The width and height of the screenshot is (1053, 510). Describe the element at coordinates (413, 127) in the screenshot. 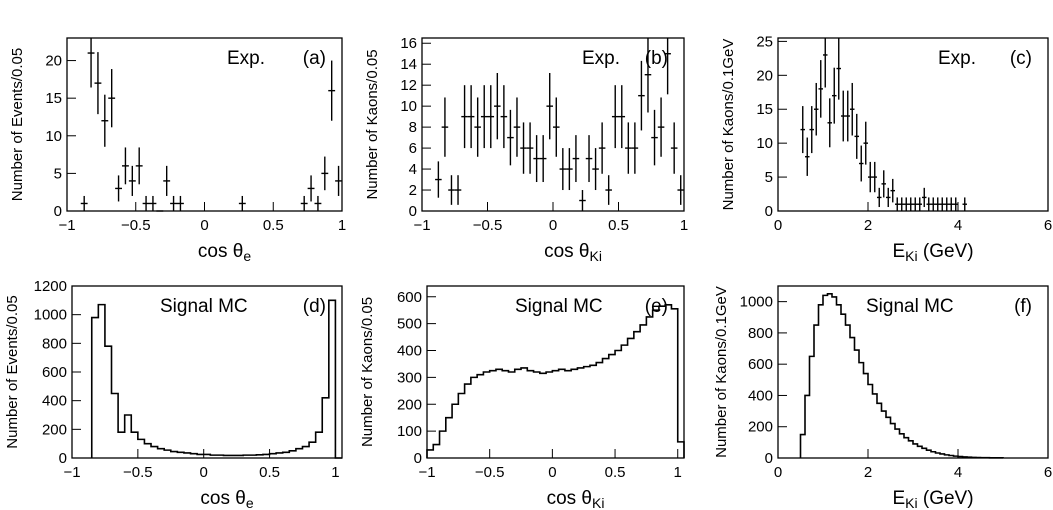

I see `y-tick-label: 8` at that location.